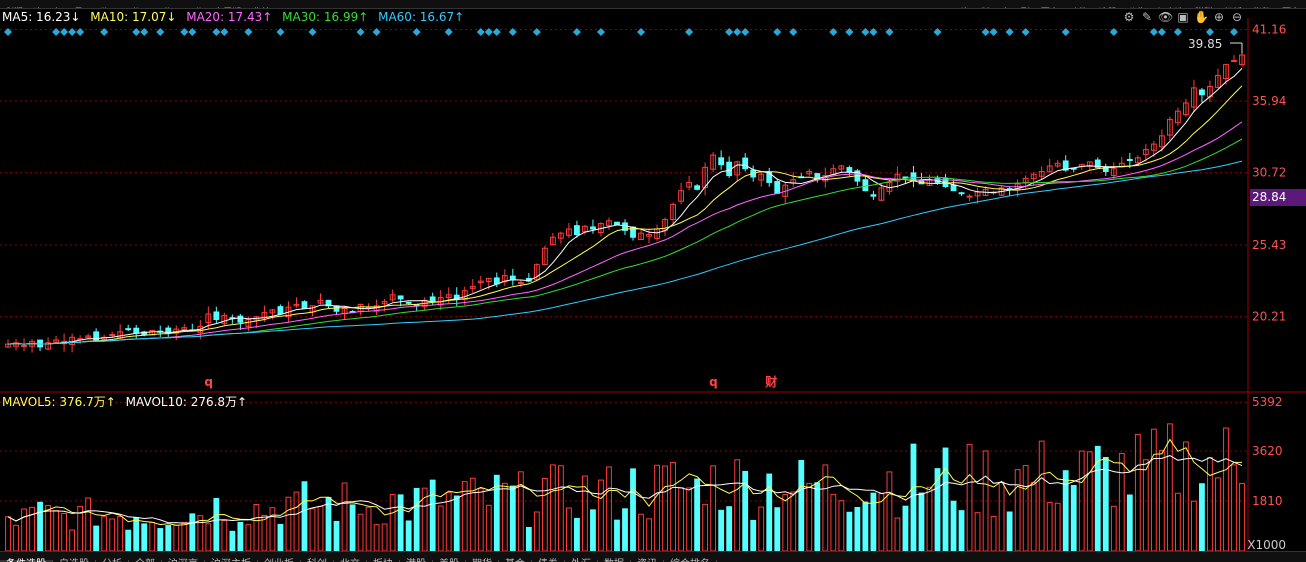 Image resolution: width=1306 pixels, height=562 pixels. I want to click on pen-icon: ✎, so click(1147, 17).